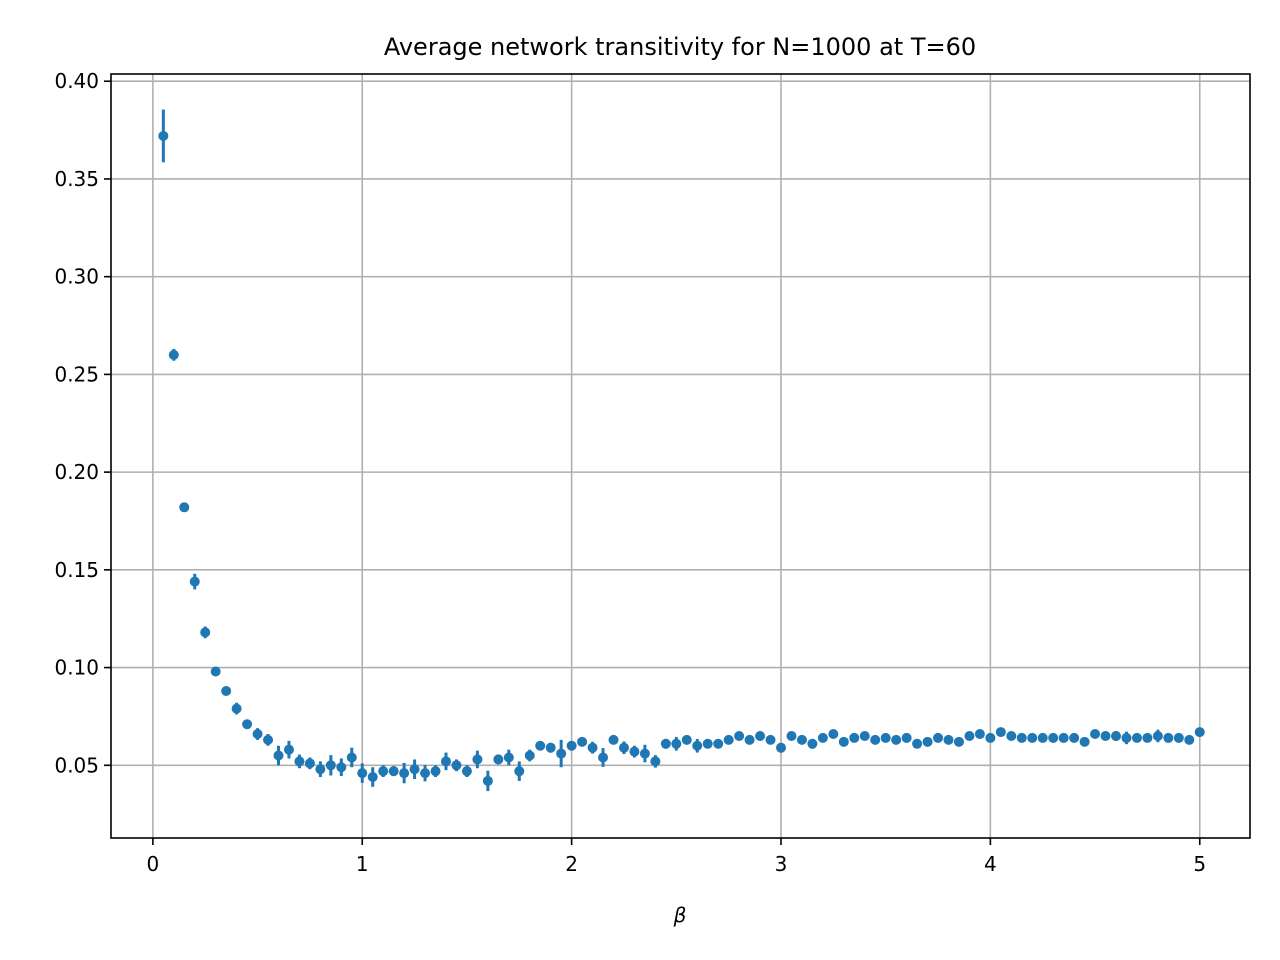 The height and width of the screenshot is (960, 1280). What do you see at coordinates (76, 81) in the screenshot?
I see `y-tick-label: 0.40` at bounding box center [76, 81].